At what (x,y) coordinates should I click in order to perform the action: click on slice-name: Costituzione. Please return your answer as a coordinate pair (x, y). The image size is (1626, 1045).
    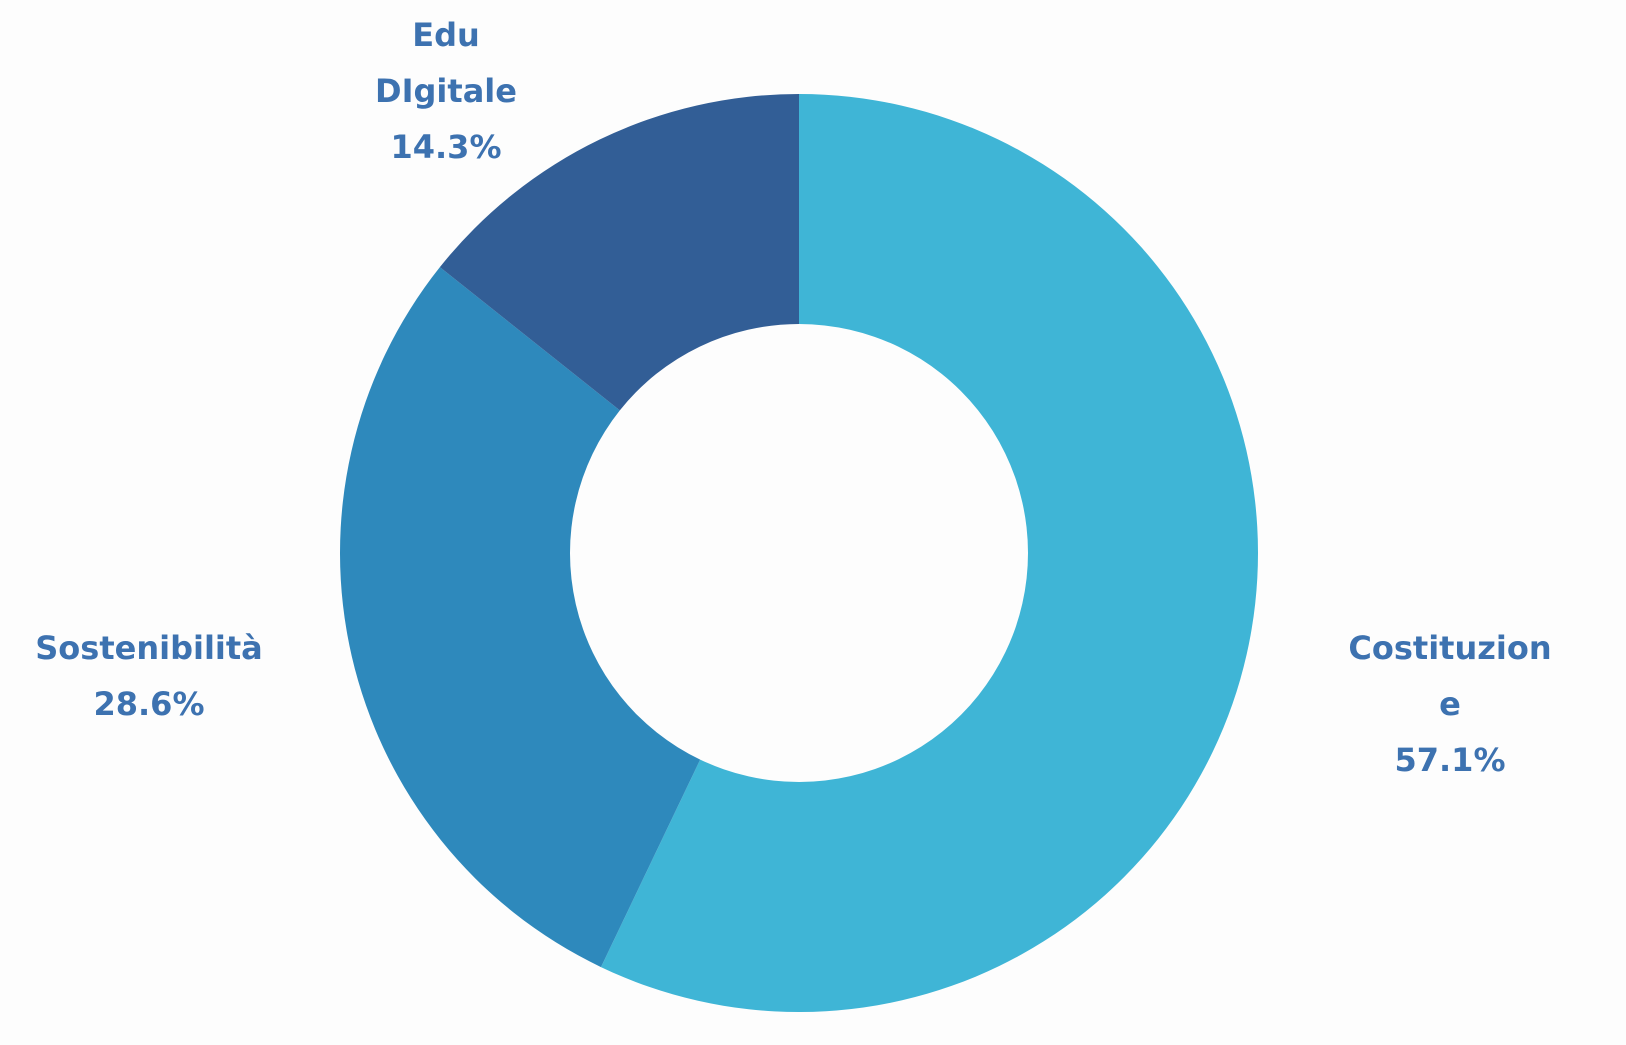
    Looking at the image, I should click on (1450, 676).